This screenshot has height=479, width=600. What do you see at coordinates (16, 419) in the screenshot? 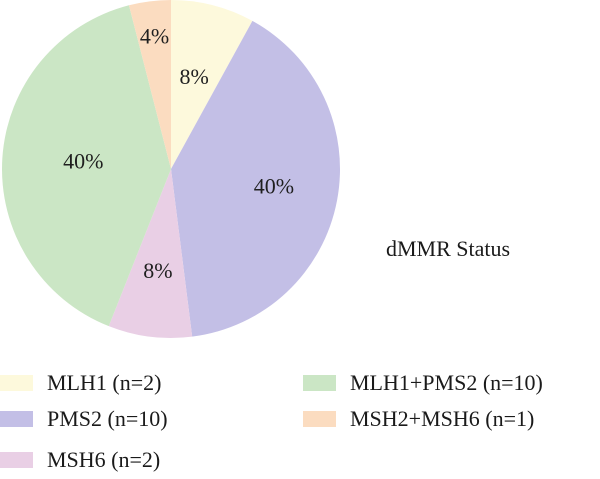
I see `legend-swatch-pms2` at bounding box center [16, 419].